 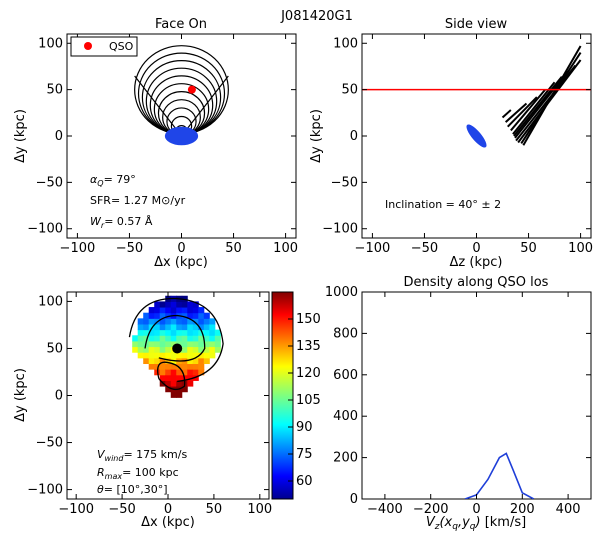 What do you see at coordinates (76, 509) in the screenshot?
I see `p3-xtick-label: −100` at bounding box center [76, 509].